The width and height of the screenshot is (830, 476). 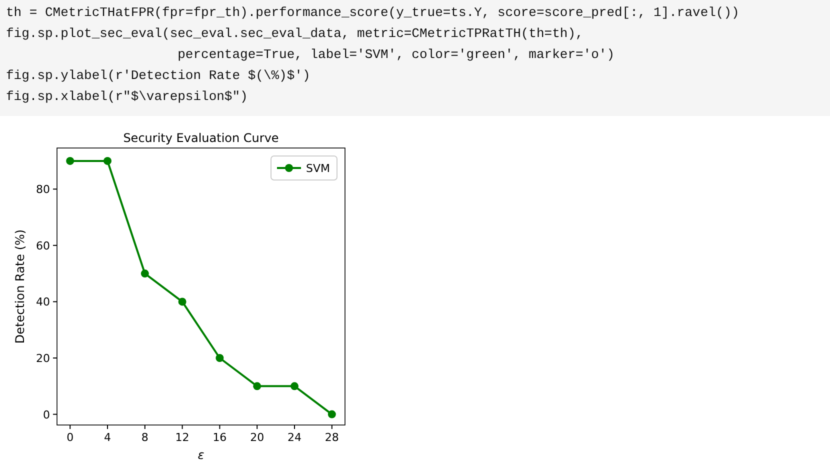 What do you see at coordinates (331, 437) in the screenshot?
I see `x-tick-label: 28` at bounding box center [331, 437].